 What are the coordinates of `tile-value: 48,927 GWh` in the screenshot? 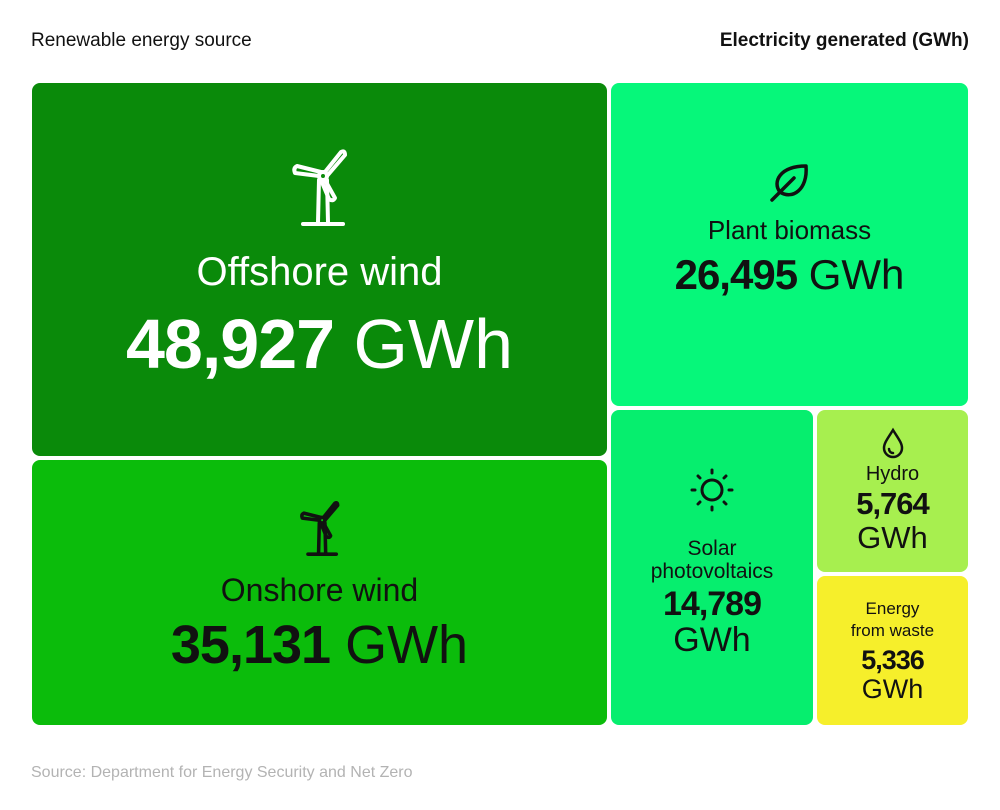 It's located at (319, 343).